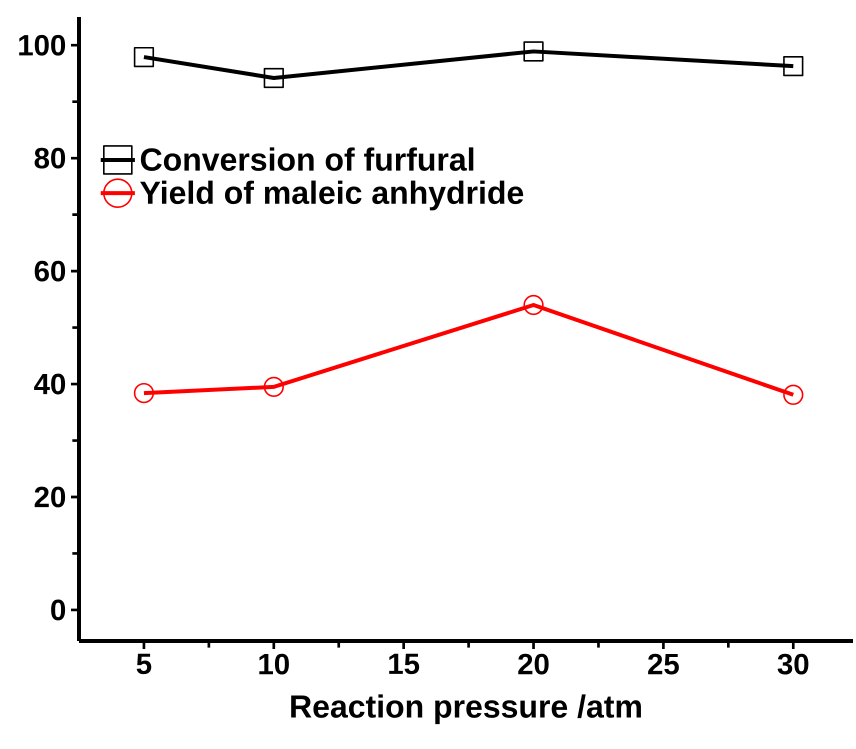 The width and height of the screenshot is (856, 749). Describe the element at coordinates (663, 664) in the screenshot. I see `x-tick-label: 25` at that location.